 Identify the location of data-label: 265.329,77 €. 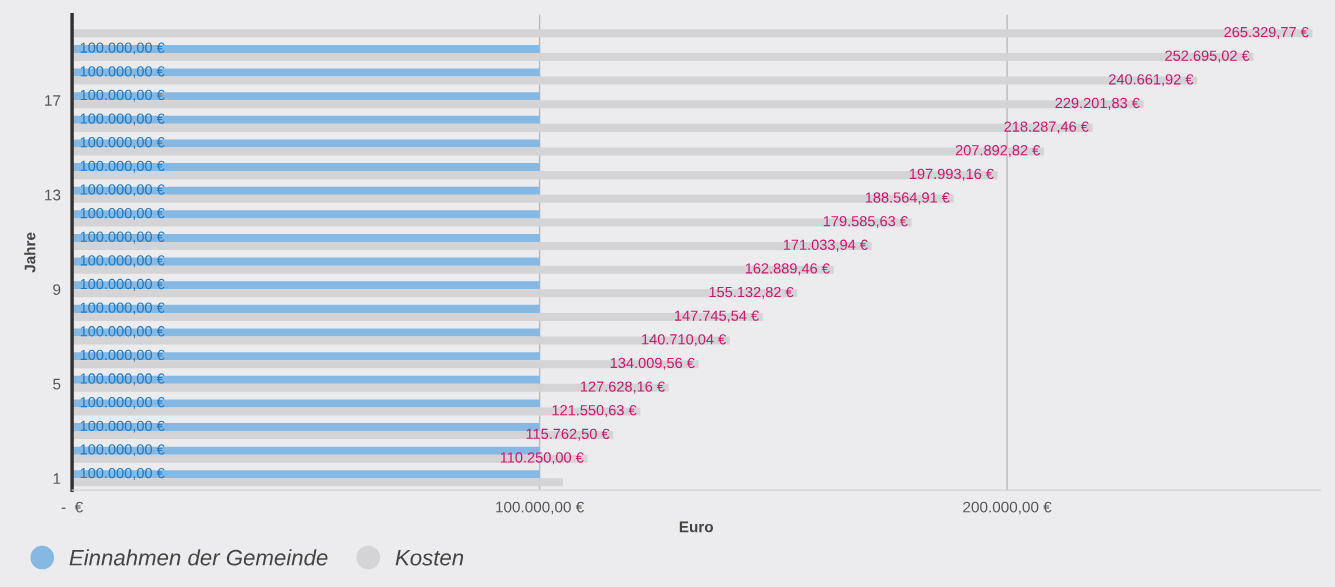
(1266, 32).